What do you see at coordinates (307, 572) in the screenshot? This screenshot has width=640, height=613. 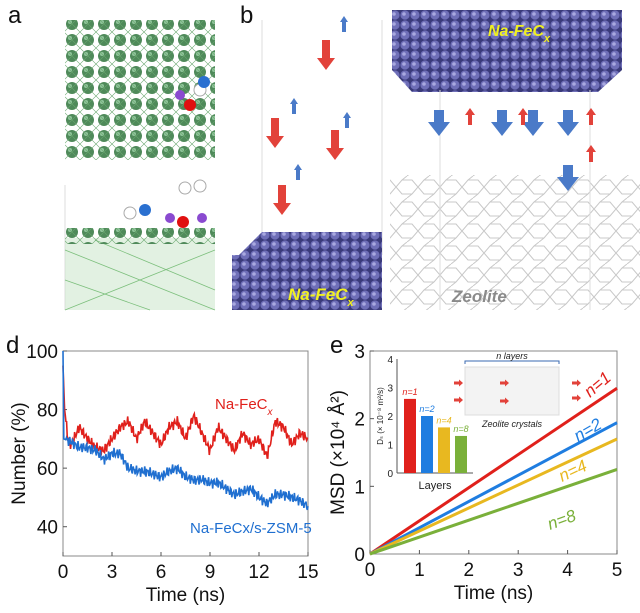 I see `x-tick-label: 15` at bounding box center [307, 572].